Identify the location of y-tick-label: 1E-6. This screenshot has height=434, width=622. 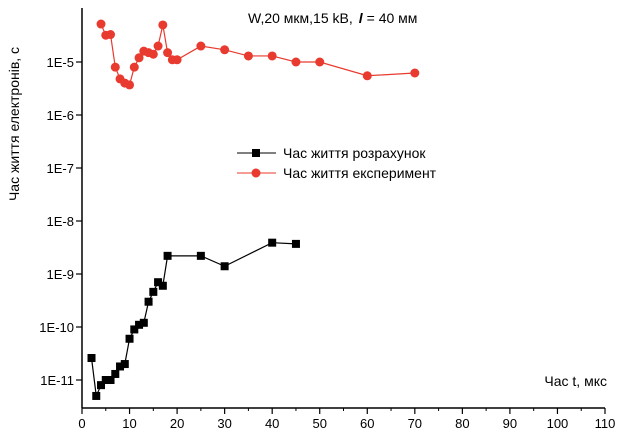
(60, 115).